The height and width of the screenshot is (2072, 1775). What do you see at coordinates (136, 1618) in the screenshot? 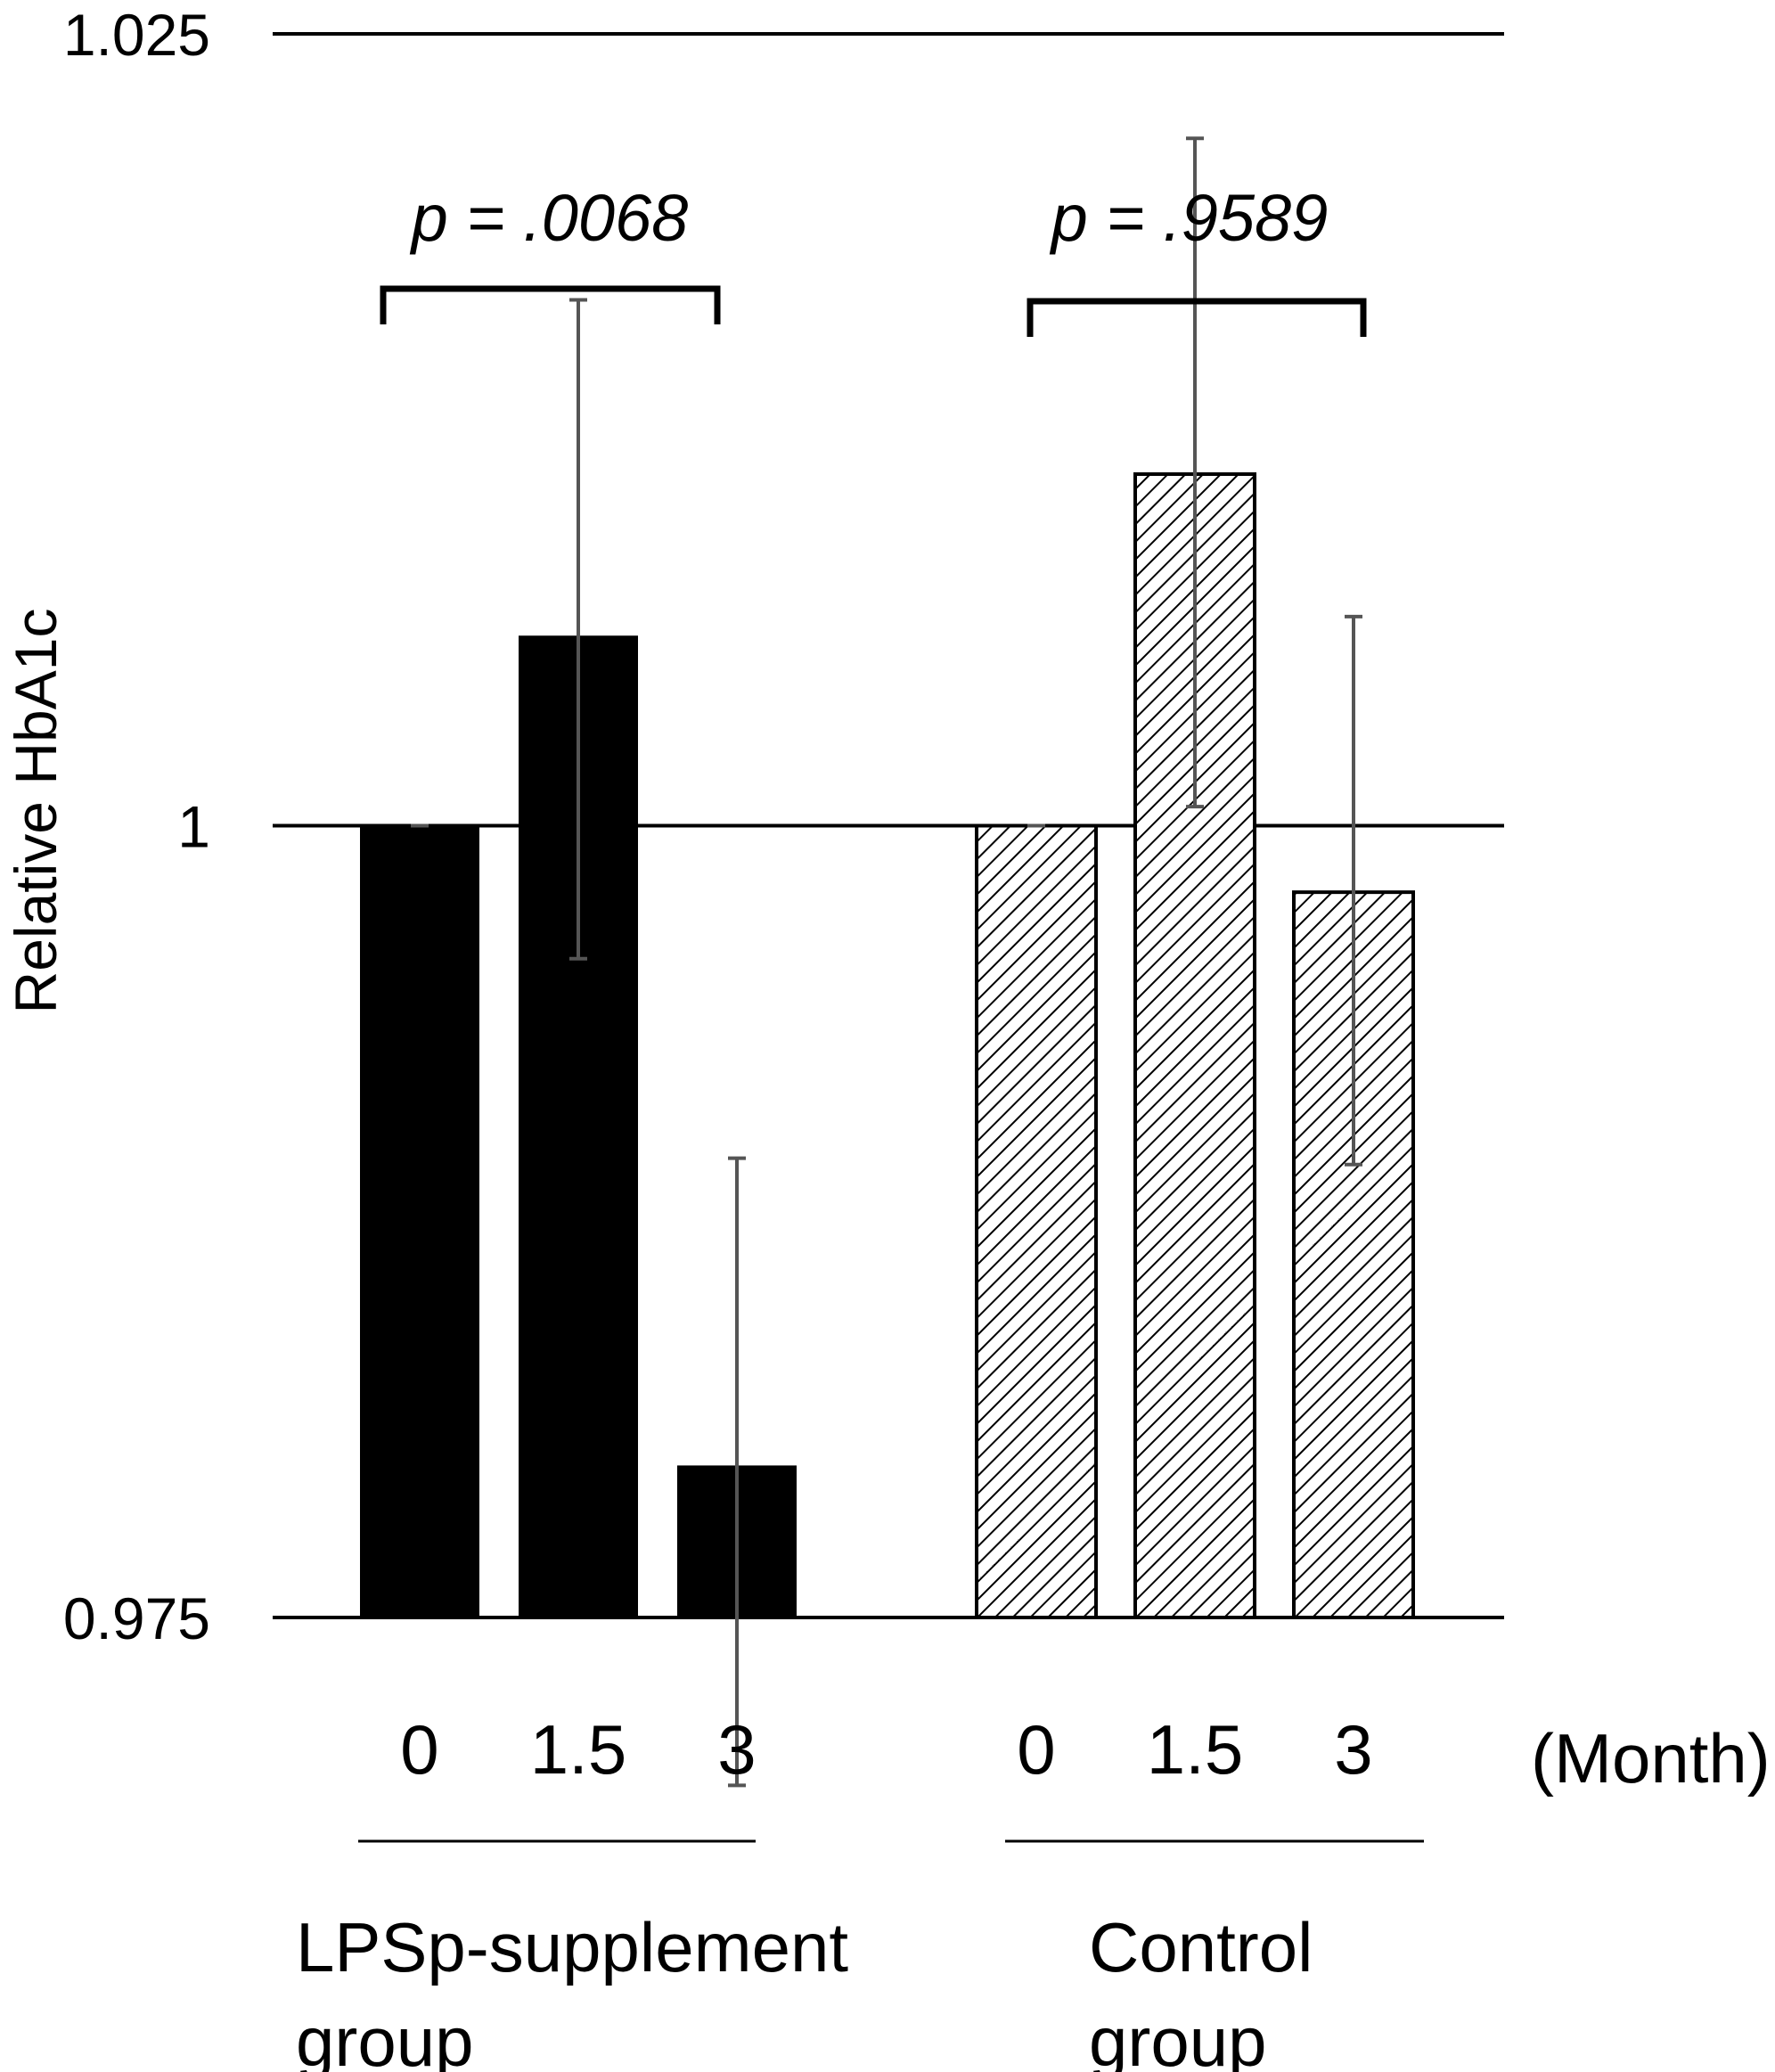
I see `y-tick-label: 0.975` at bounding box center [136, 1618].